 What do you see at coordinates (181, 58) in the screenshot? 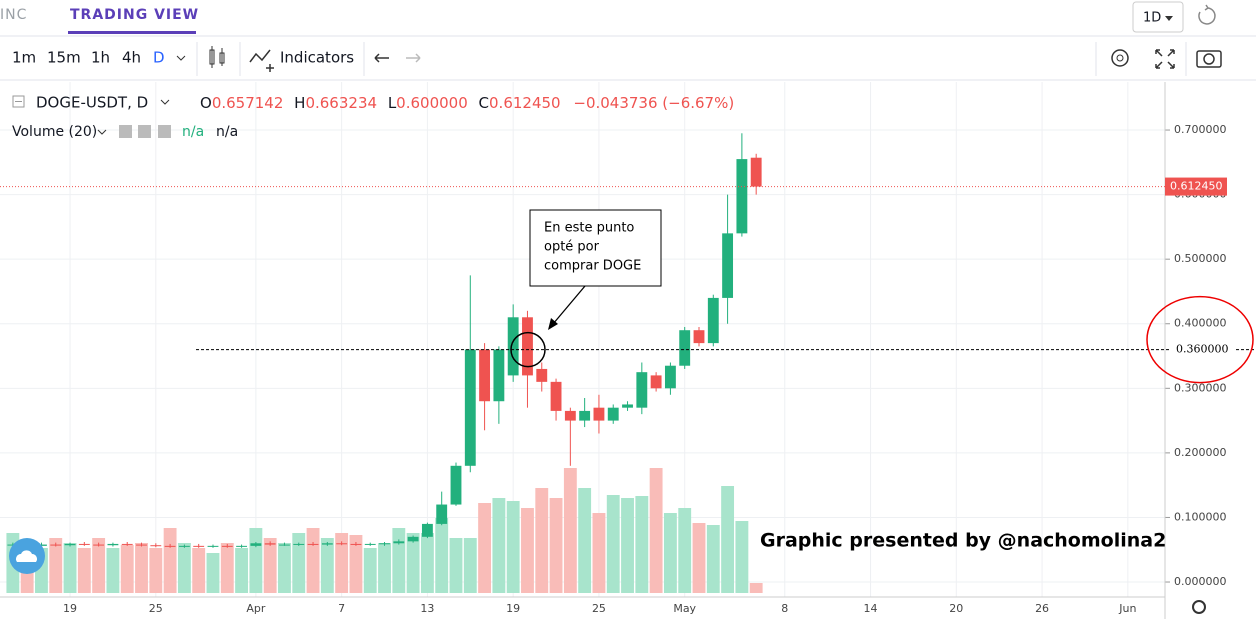
I see `caret` at bounding box center [181, 58].